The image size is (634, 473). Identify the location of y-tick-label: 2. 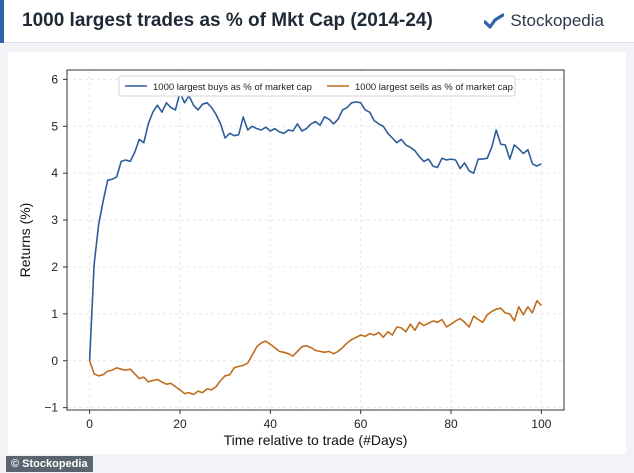
(54, 267).